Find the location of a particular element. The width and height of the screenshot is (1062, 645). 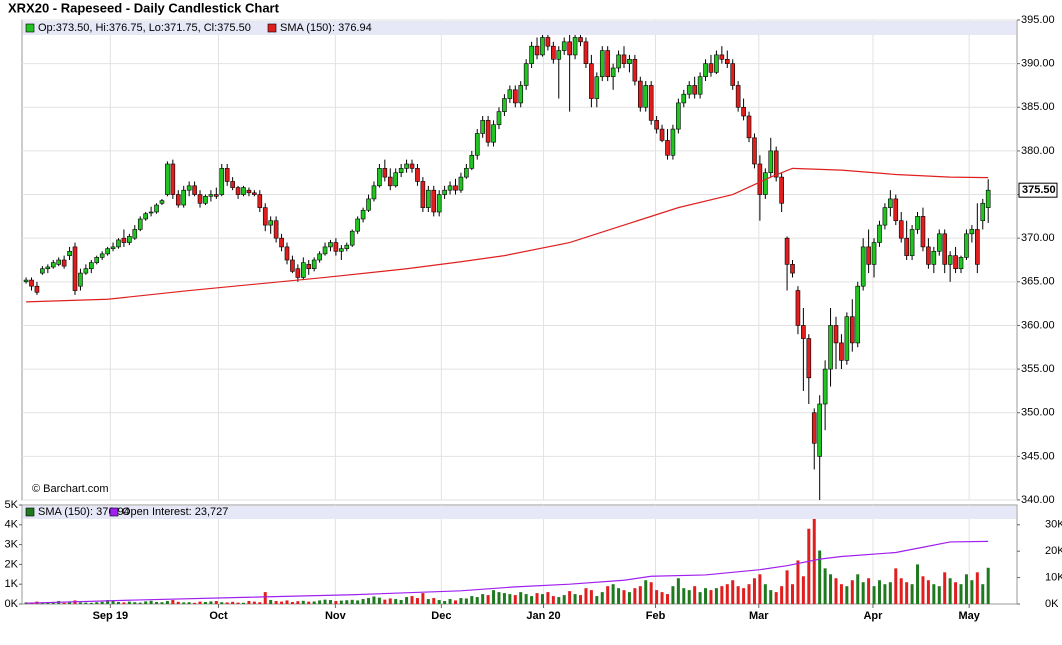

y-tick-label: 385.00 is located at coordinates (1038, 107).